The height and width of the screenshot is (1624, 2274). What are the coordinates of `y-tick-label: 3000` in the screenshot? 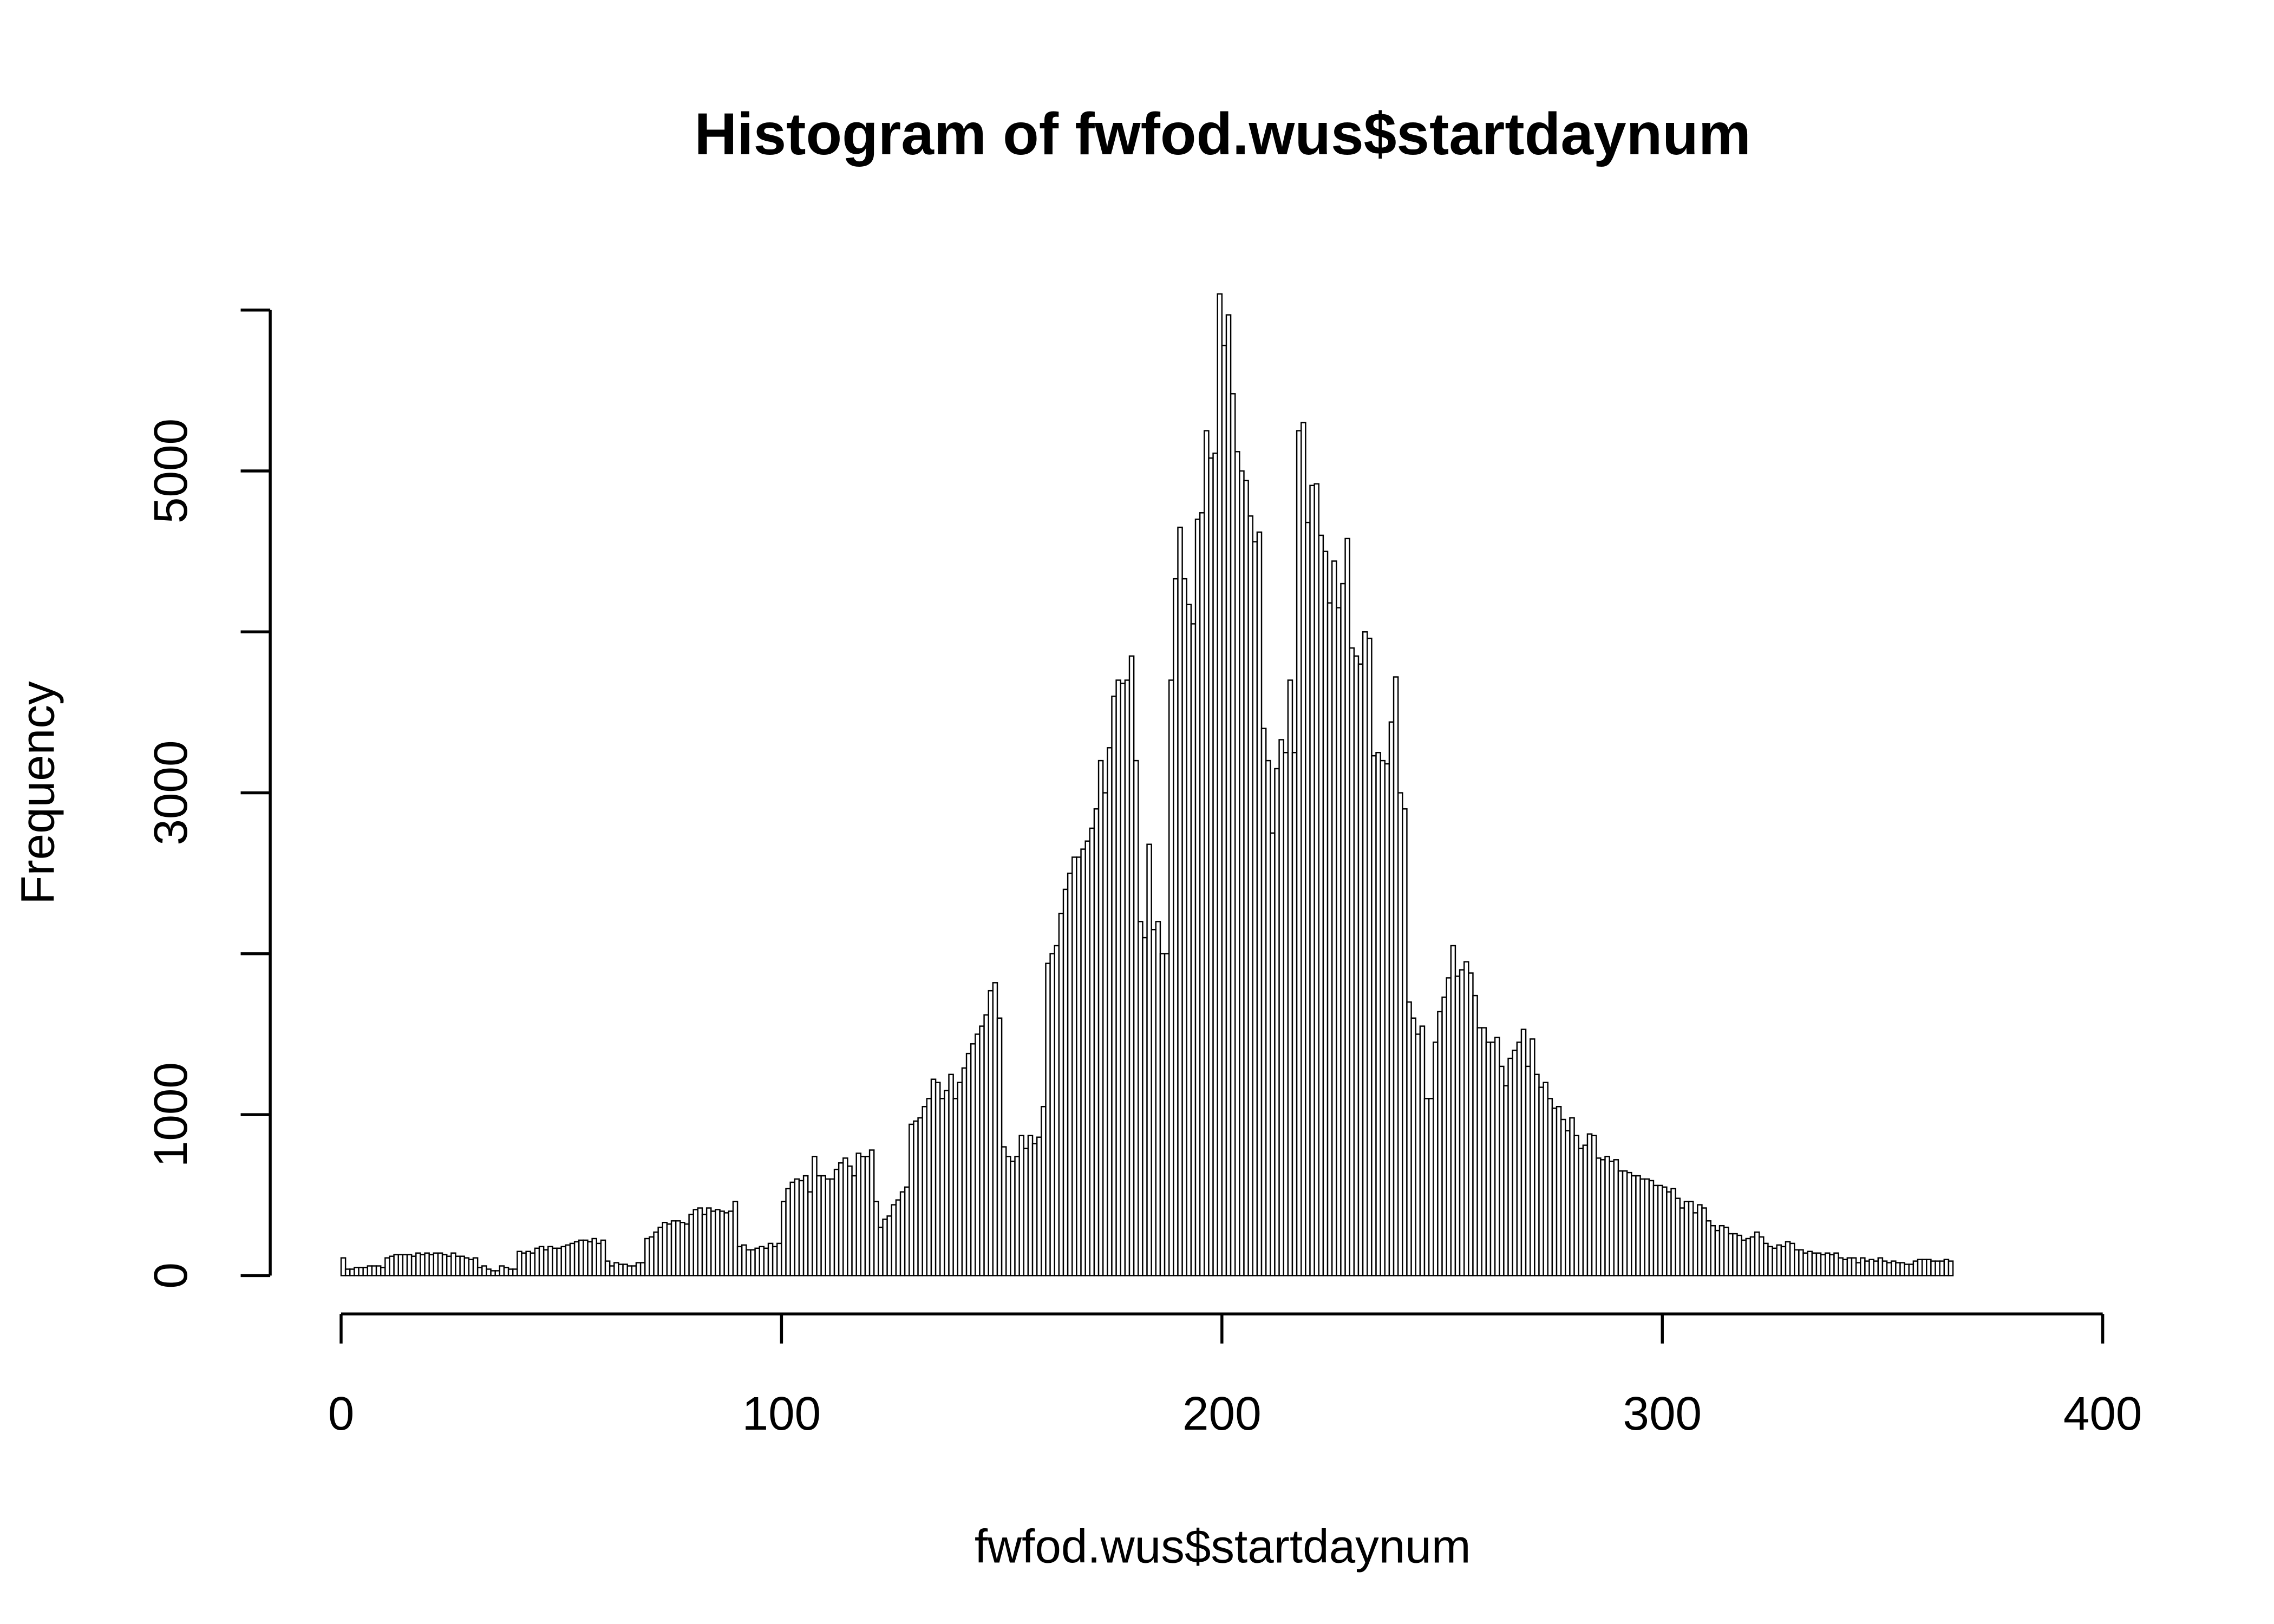 It's located at (171, 792).